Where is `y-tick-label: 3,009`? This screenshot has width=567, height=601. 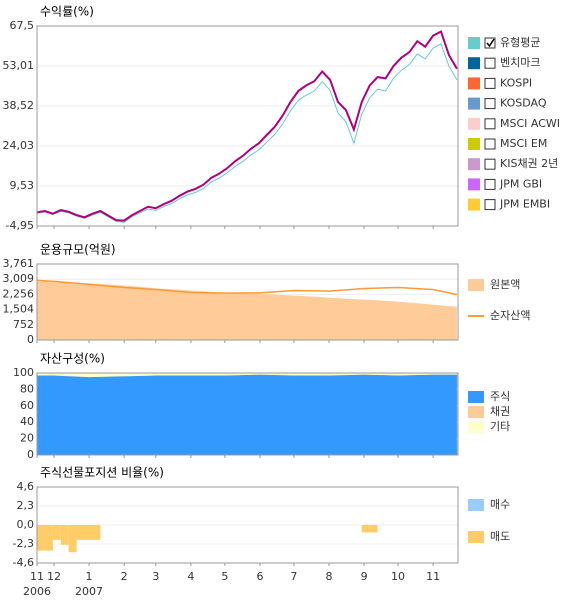
y-tick-label: 3,009 is located at coordinates (19, 278).